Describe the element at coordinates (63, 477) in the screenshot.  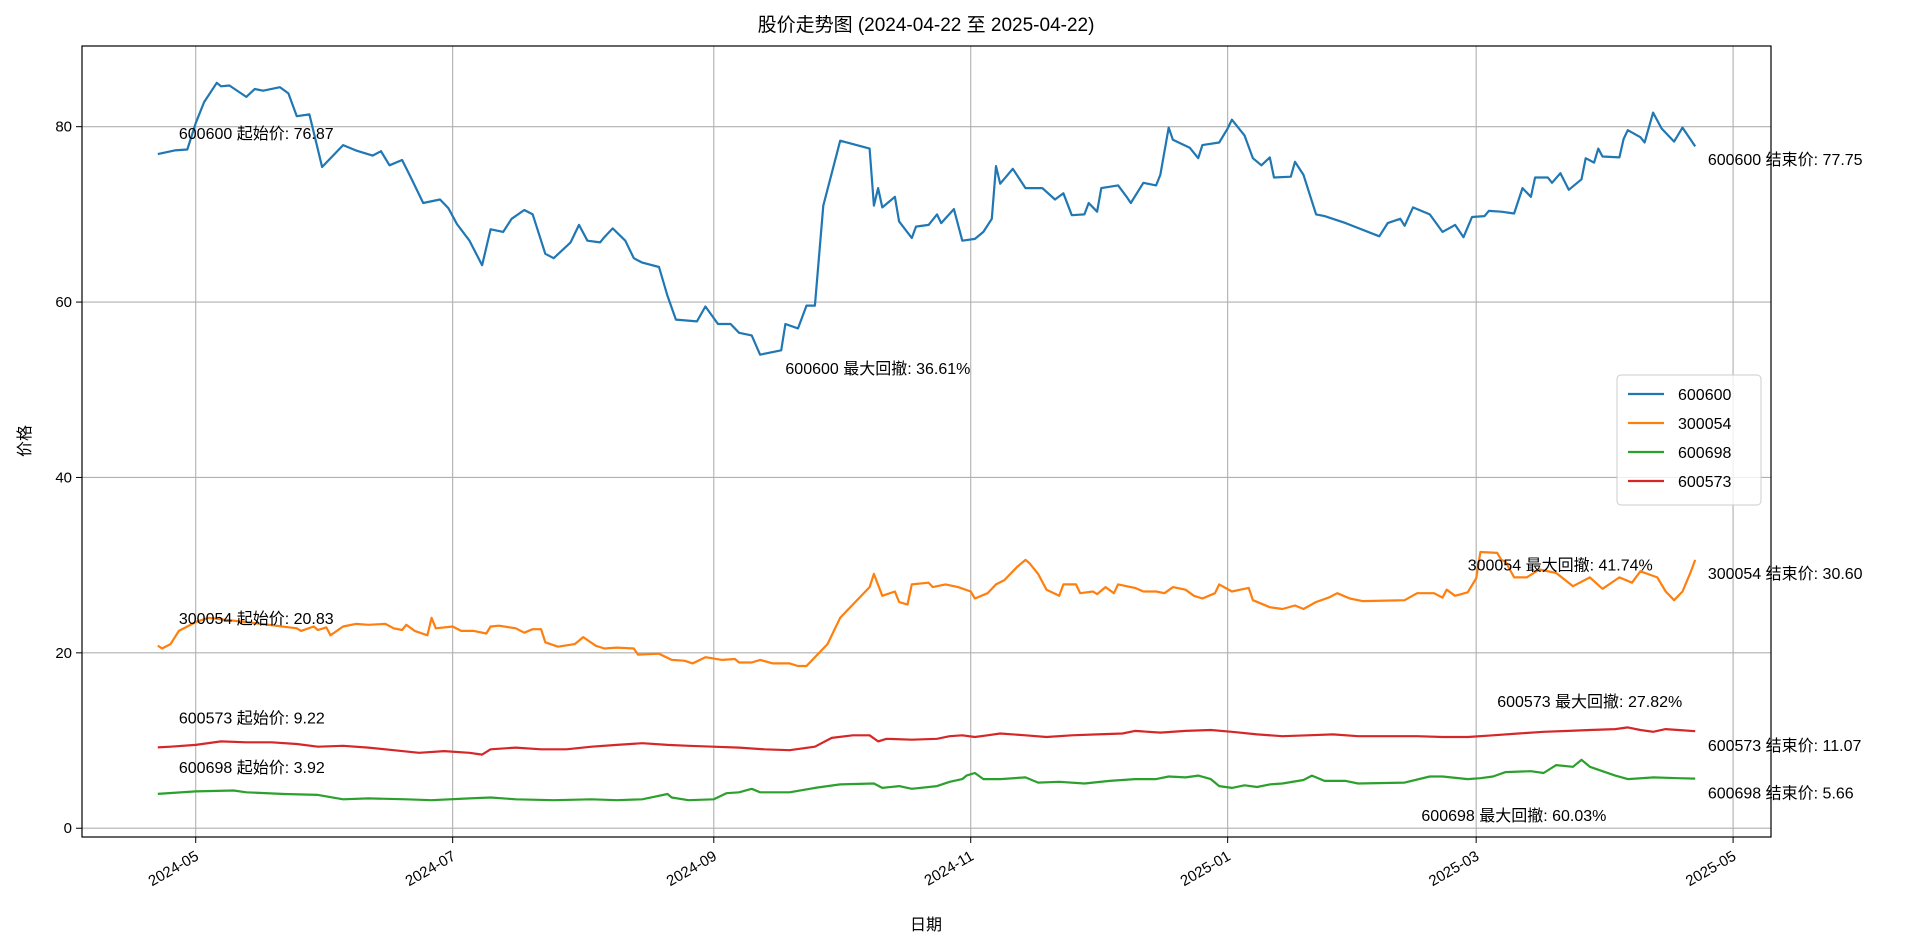
I see `y-tick-label: 40` at that location.